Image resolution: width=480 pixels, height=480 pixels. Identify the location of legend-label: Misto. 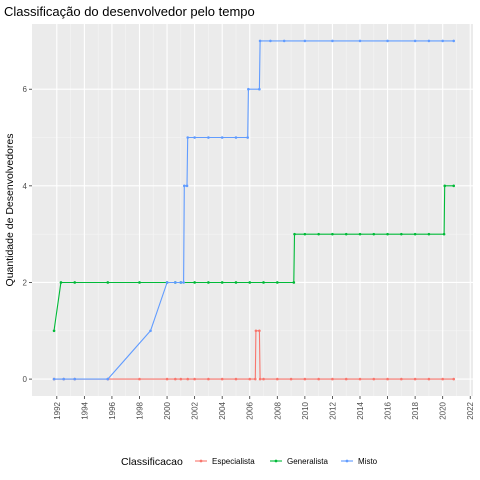
(368, 461).